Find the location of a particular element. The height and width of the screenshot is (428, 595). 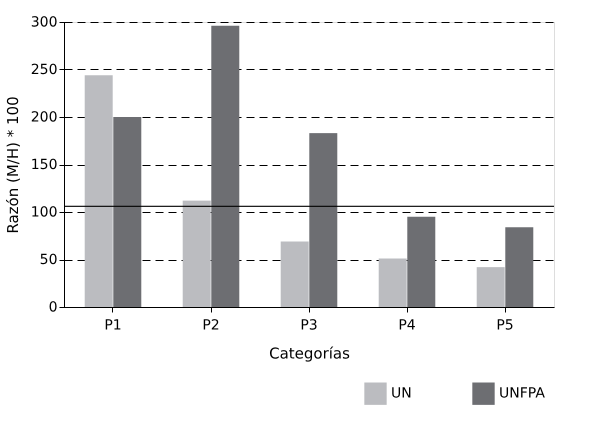

legend-label: UNFPA is located at coordinates (522, 394).